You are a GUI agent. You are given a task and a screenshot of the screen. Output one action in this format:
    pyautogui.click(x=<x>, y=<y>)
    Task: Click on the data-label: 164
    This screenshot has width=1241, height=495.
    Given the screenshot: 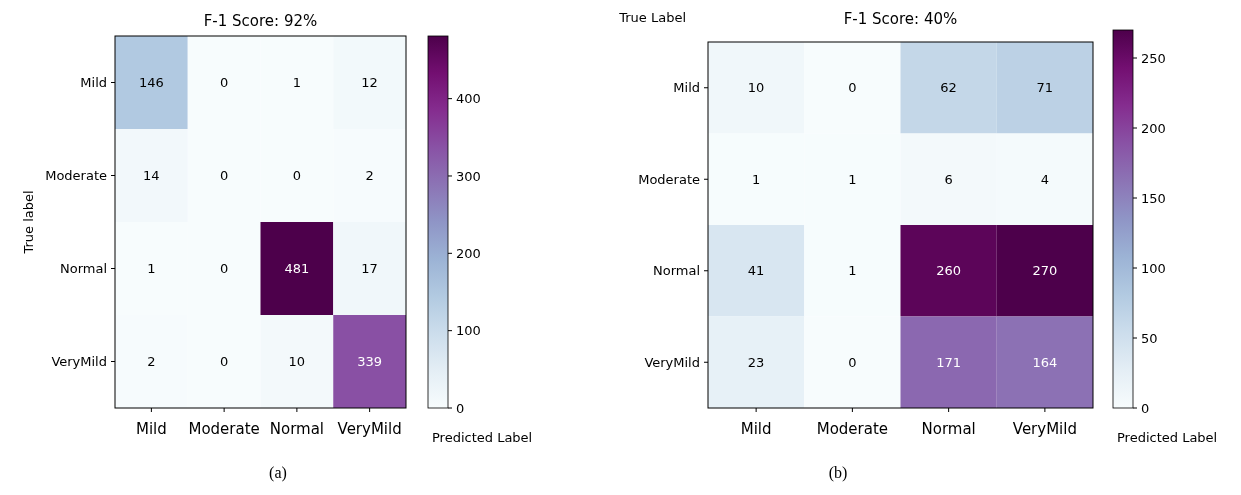 What is the action you would take?
    pyautogui.click(x=1045, y=362)
    